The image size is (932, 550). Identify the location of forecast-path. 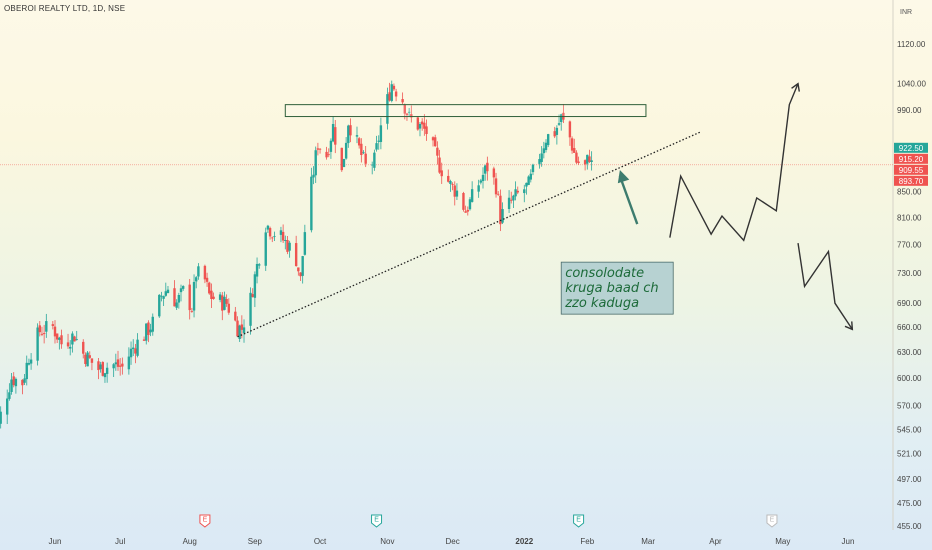
(734, 162).